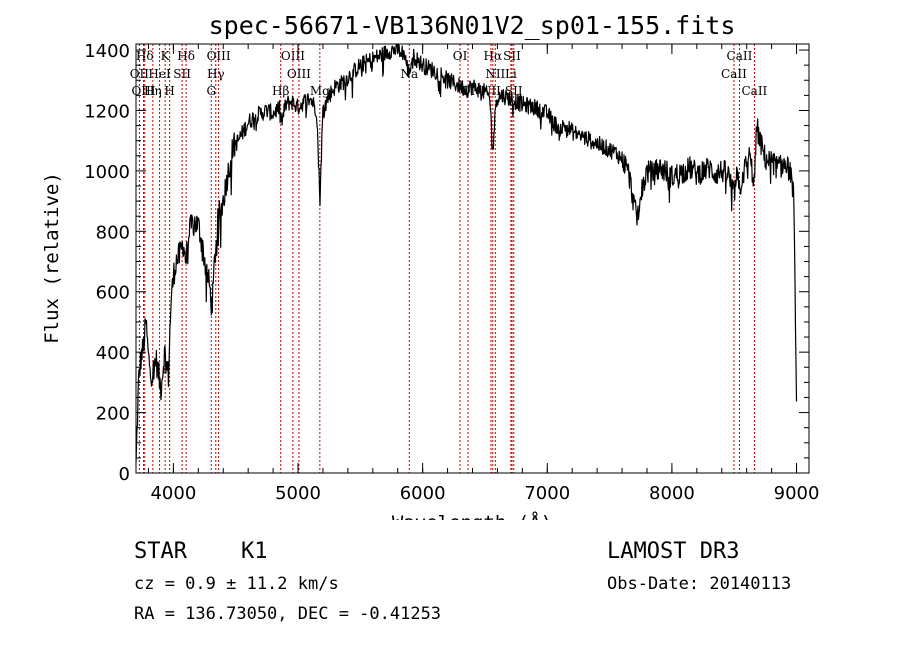 The height and width of the screenshot is (649, 900). What do you see at coordinates (672, 493) in the screenshot?
I see `x-tick-label: 8000` at bounding box center [672, 493].